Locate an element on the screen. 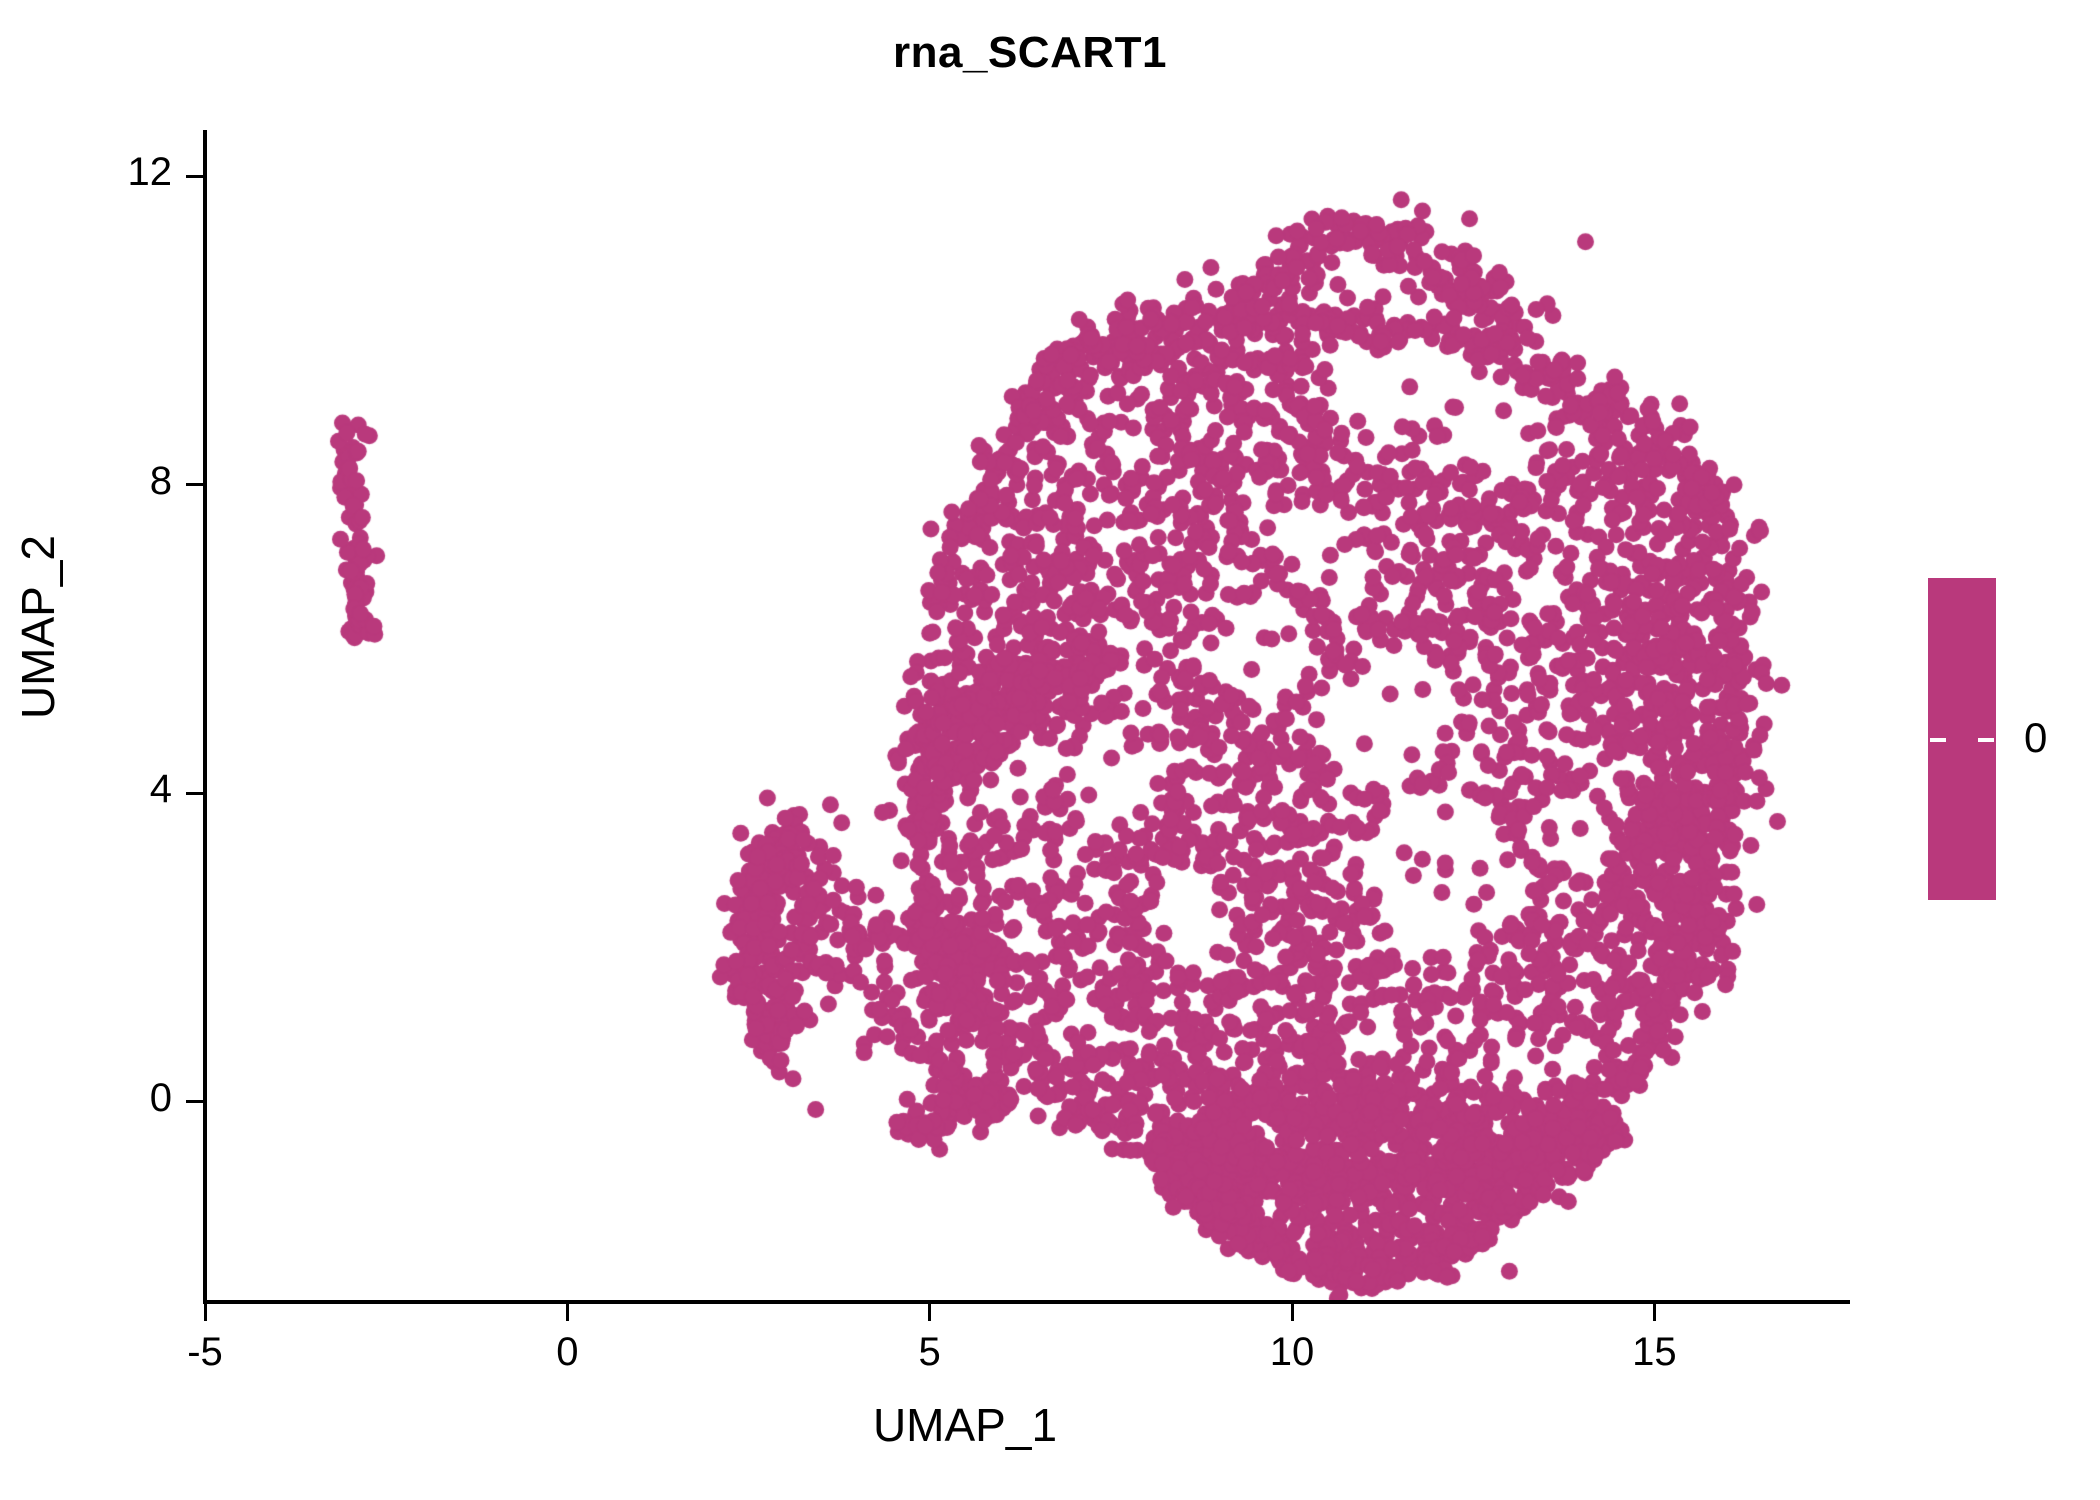  y-tick-label: 4 is located at coordinates (160, 789).